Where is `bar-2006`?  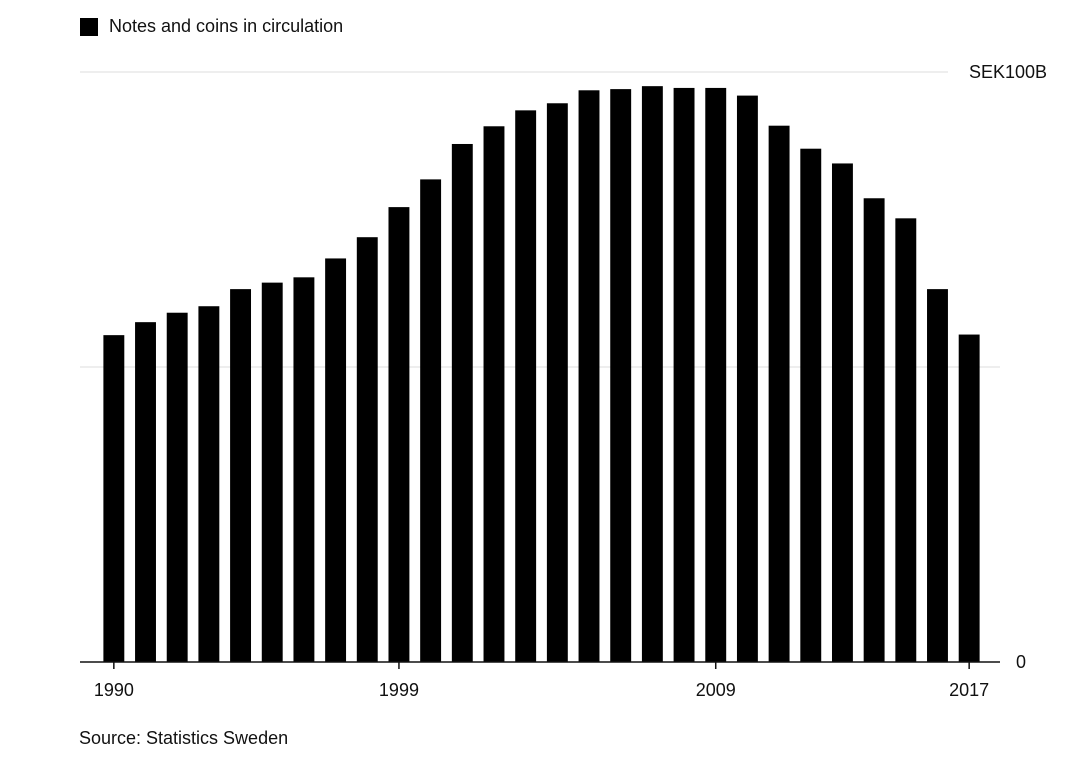
bar-2006 is located at coordinates (621, 376).